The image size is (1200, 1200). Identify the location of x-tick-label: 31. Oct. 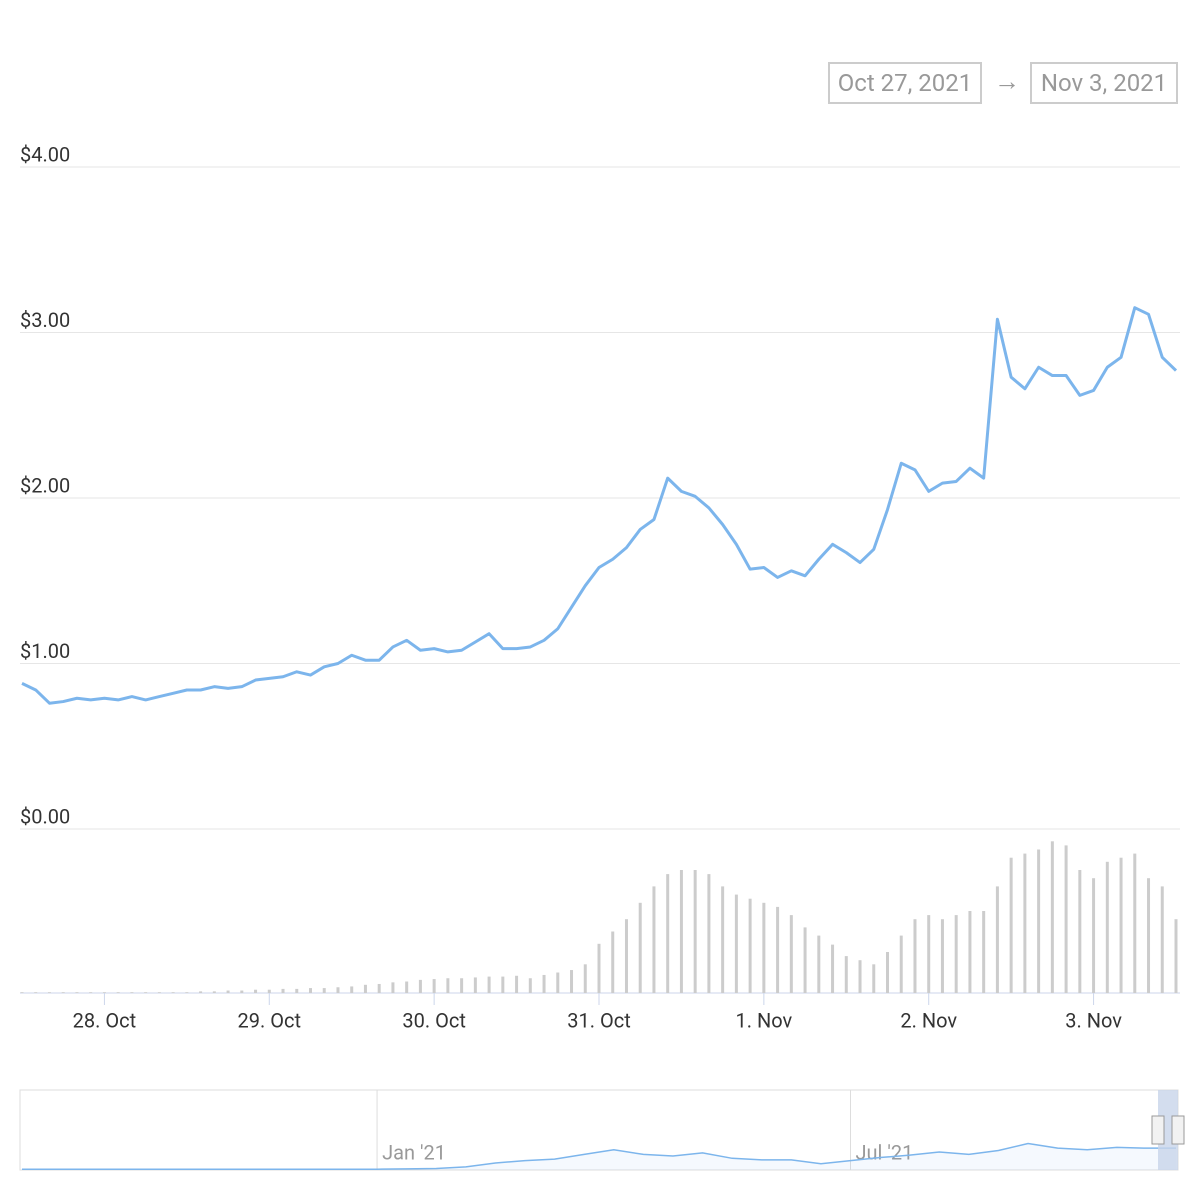
(599, 1020).